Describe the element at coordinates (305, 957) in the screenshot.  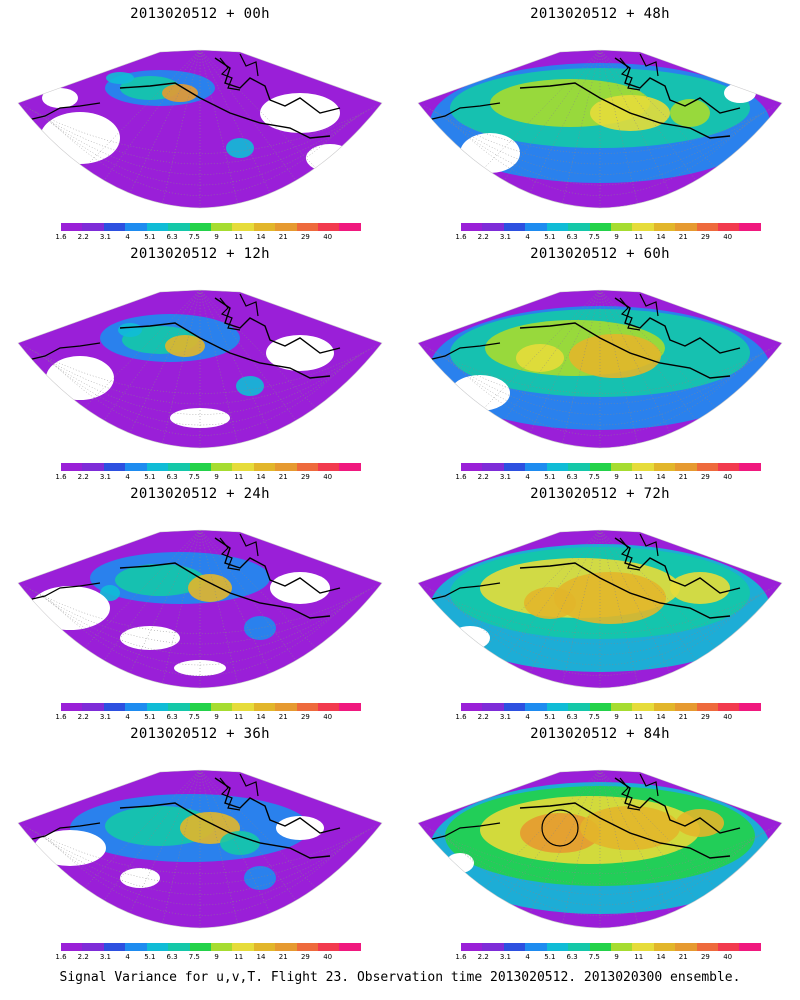
I see `colorbar-tick-label: 29` at that location.